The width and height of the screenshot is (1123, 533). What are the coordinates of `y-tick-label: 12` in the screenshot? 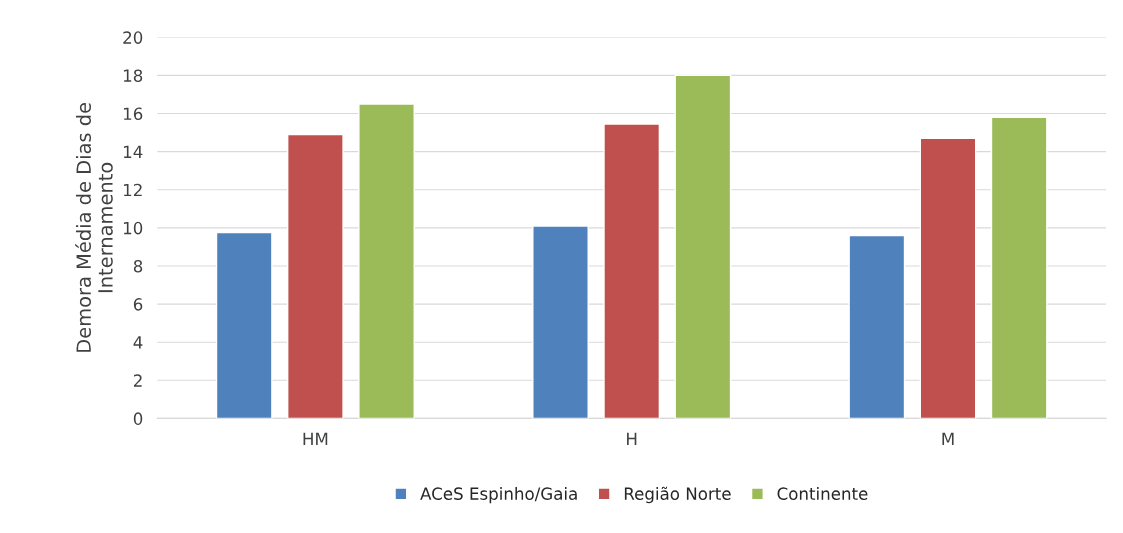 It's located at (132, 190).